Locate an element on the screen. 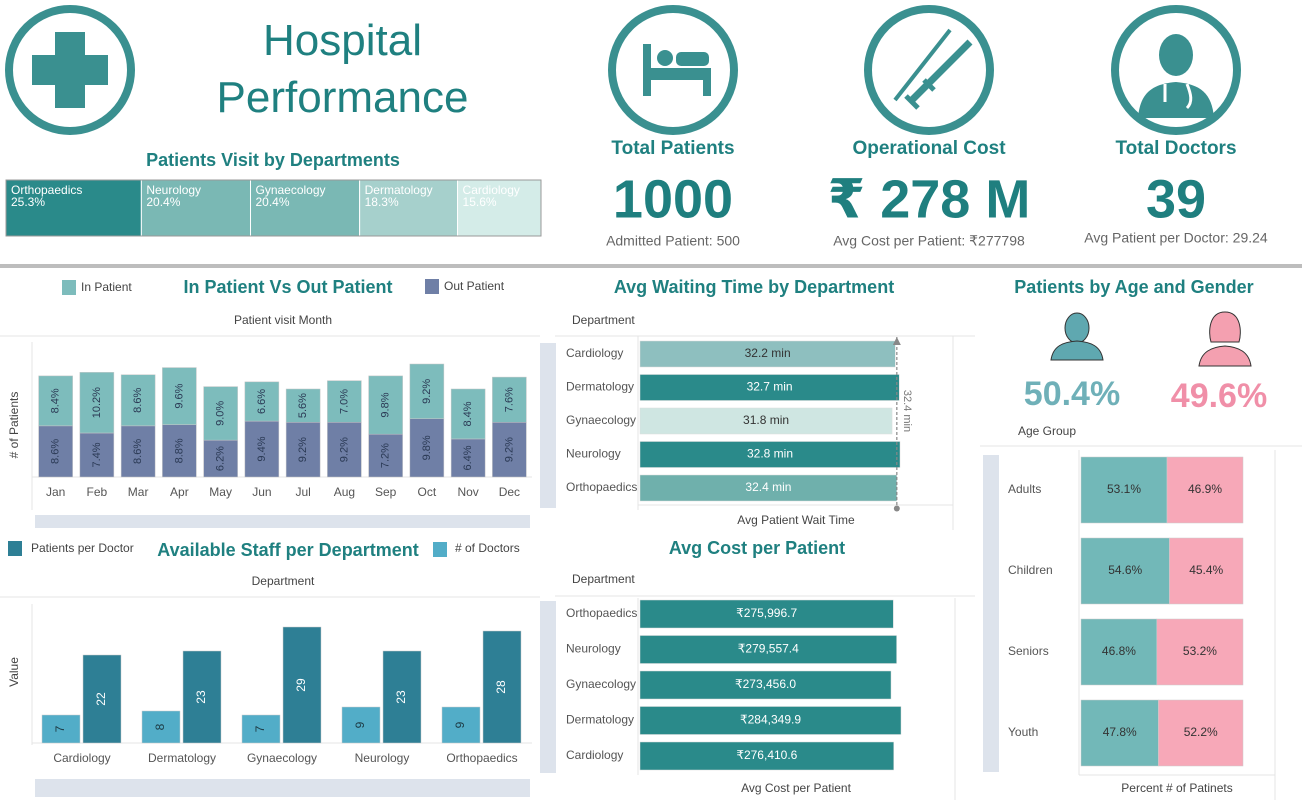 The image size is (1302, 802). kpi-title: Total Doctors is located at coordinates (1175, 148).